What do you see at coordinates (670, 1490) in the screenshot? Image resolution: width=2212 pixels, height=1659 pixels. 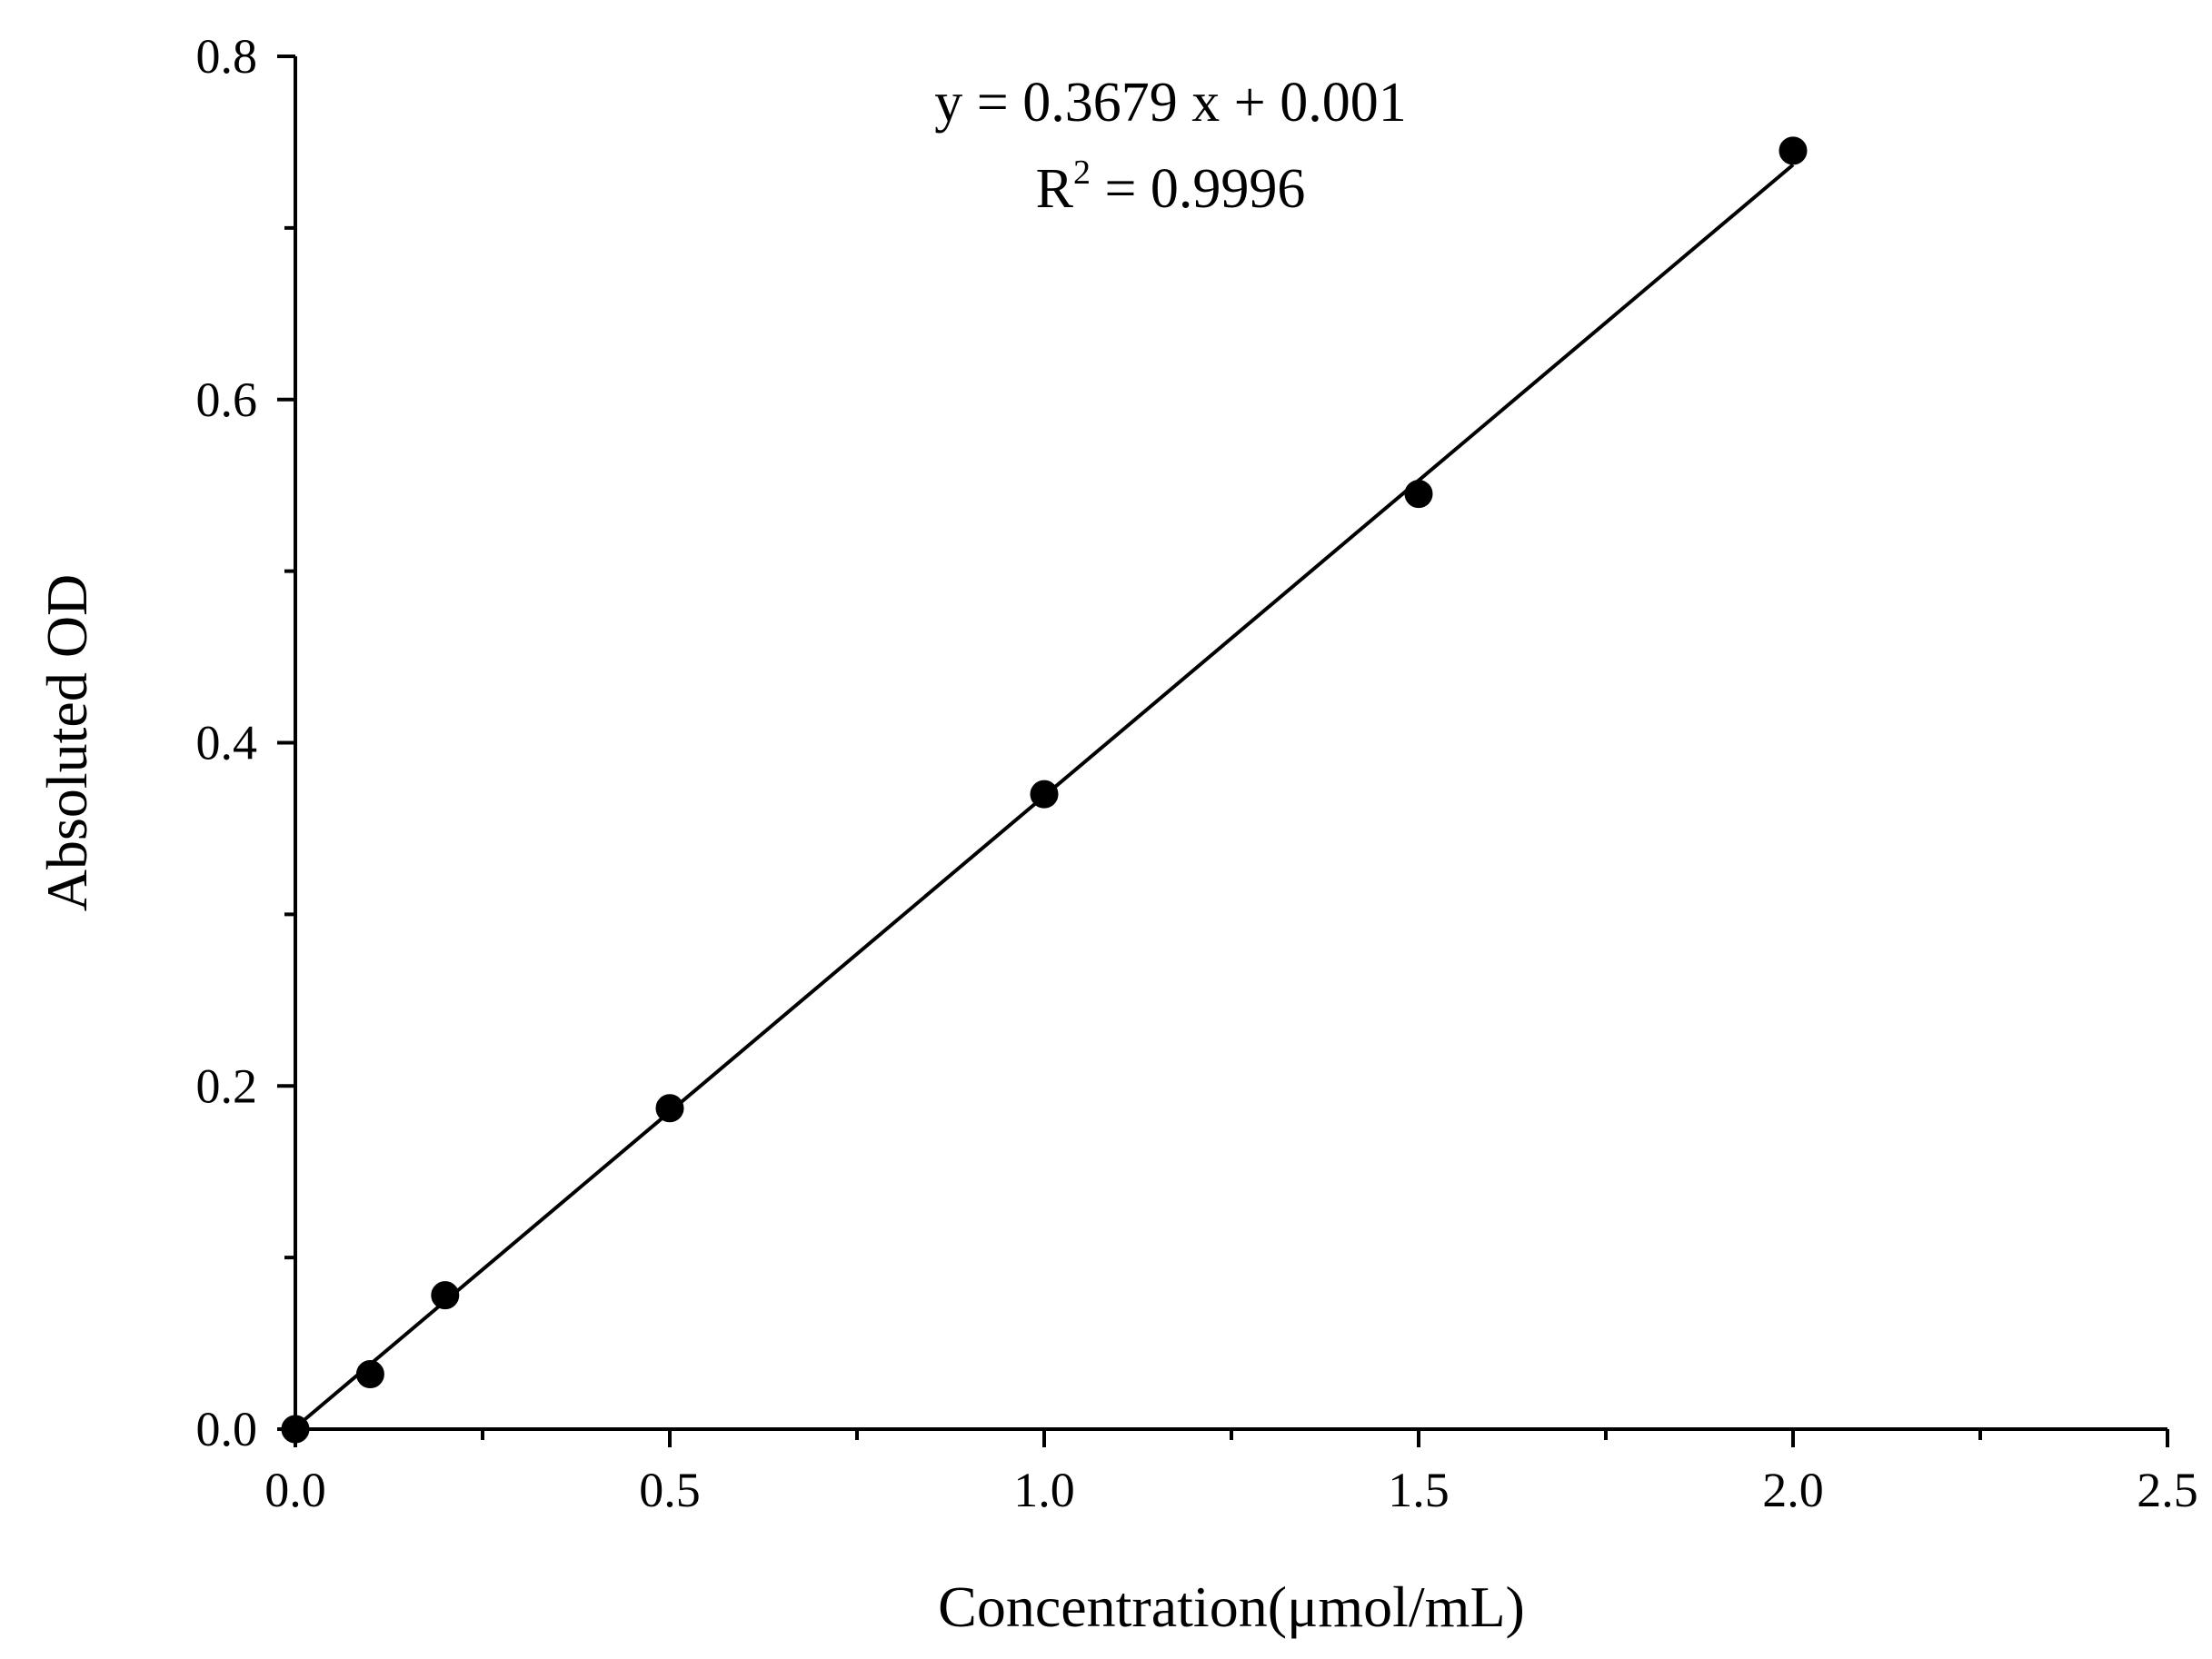 I see `x-tick-label: 0.5` at bounding box center [670, 1490].